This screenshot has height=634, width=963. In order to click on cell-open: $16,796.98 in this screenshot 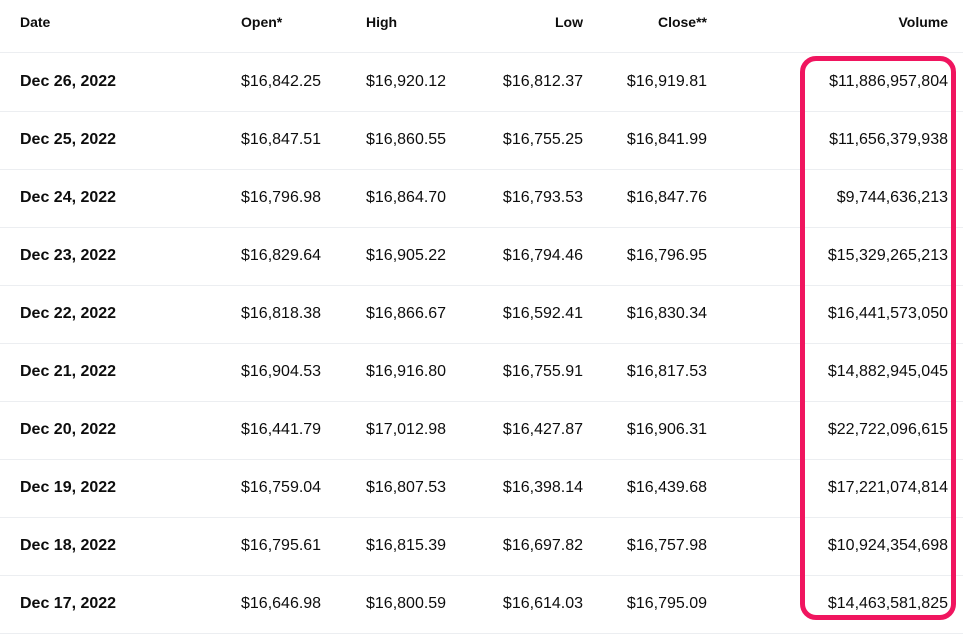, I will do `click(281, 197)`.